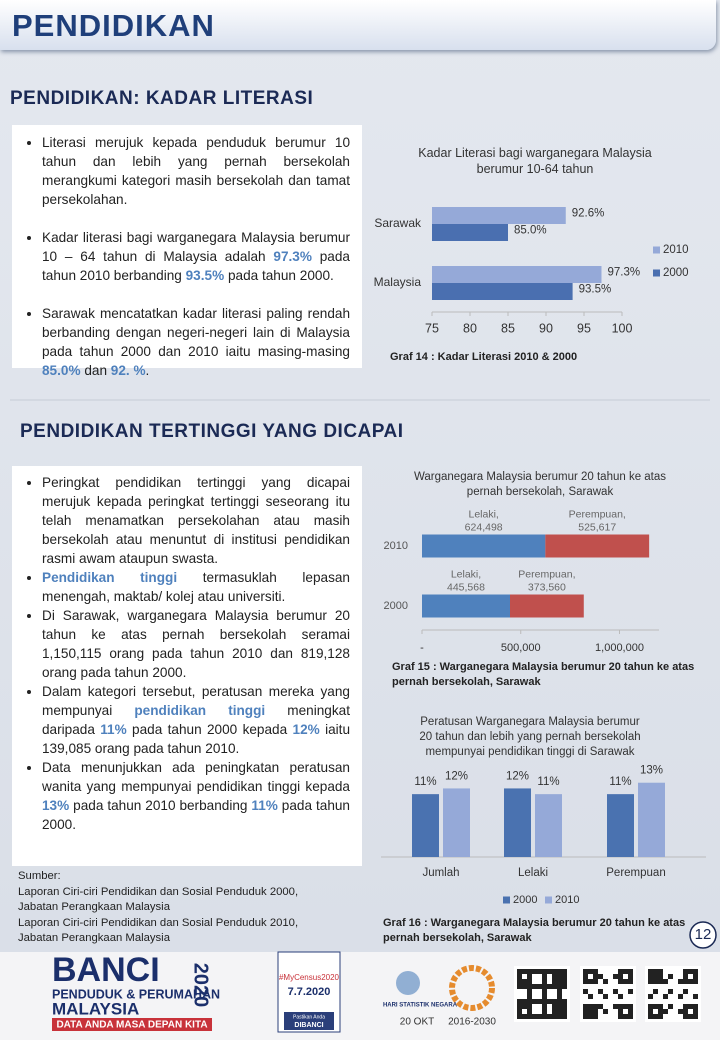 The height and width of the screenshot is (1040, 720). Describe the element at coordinates (619, 648) in the screenshot. I see `x-tick-label: 1,000,000` at that location.